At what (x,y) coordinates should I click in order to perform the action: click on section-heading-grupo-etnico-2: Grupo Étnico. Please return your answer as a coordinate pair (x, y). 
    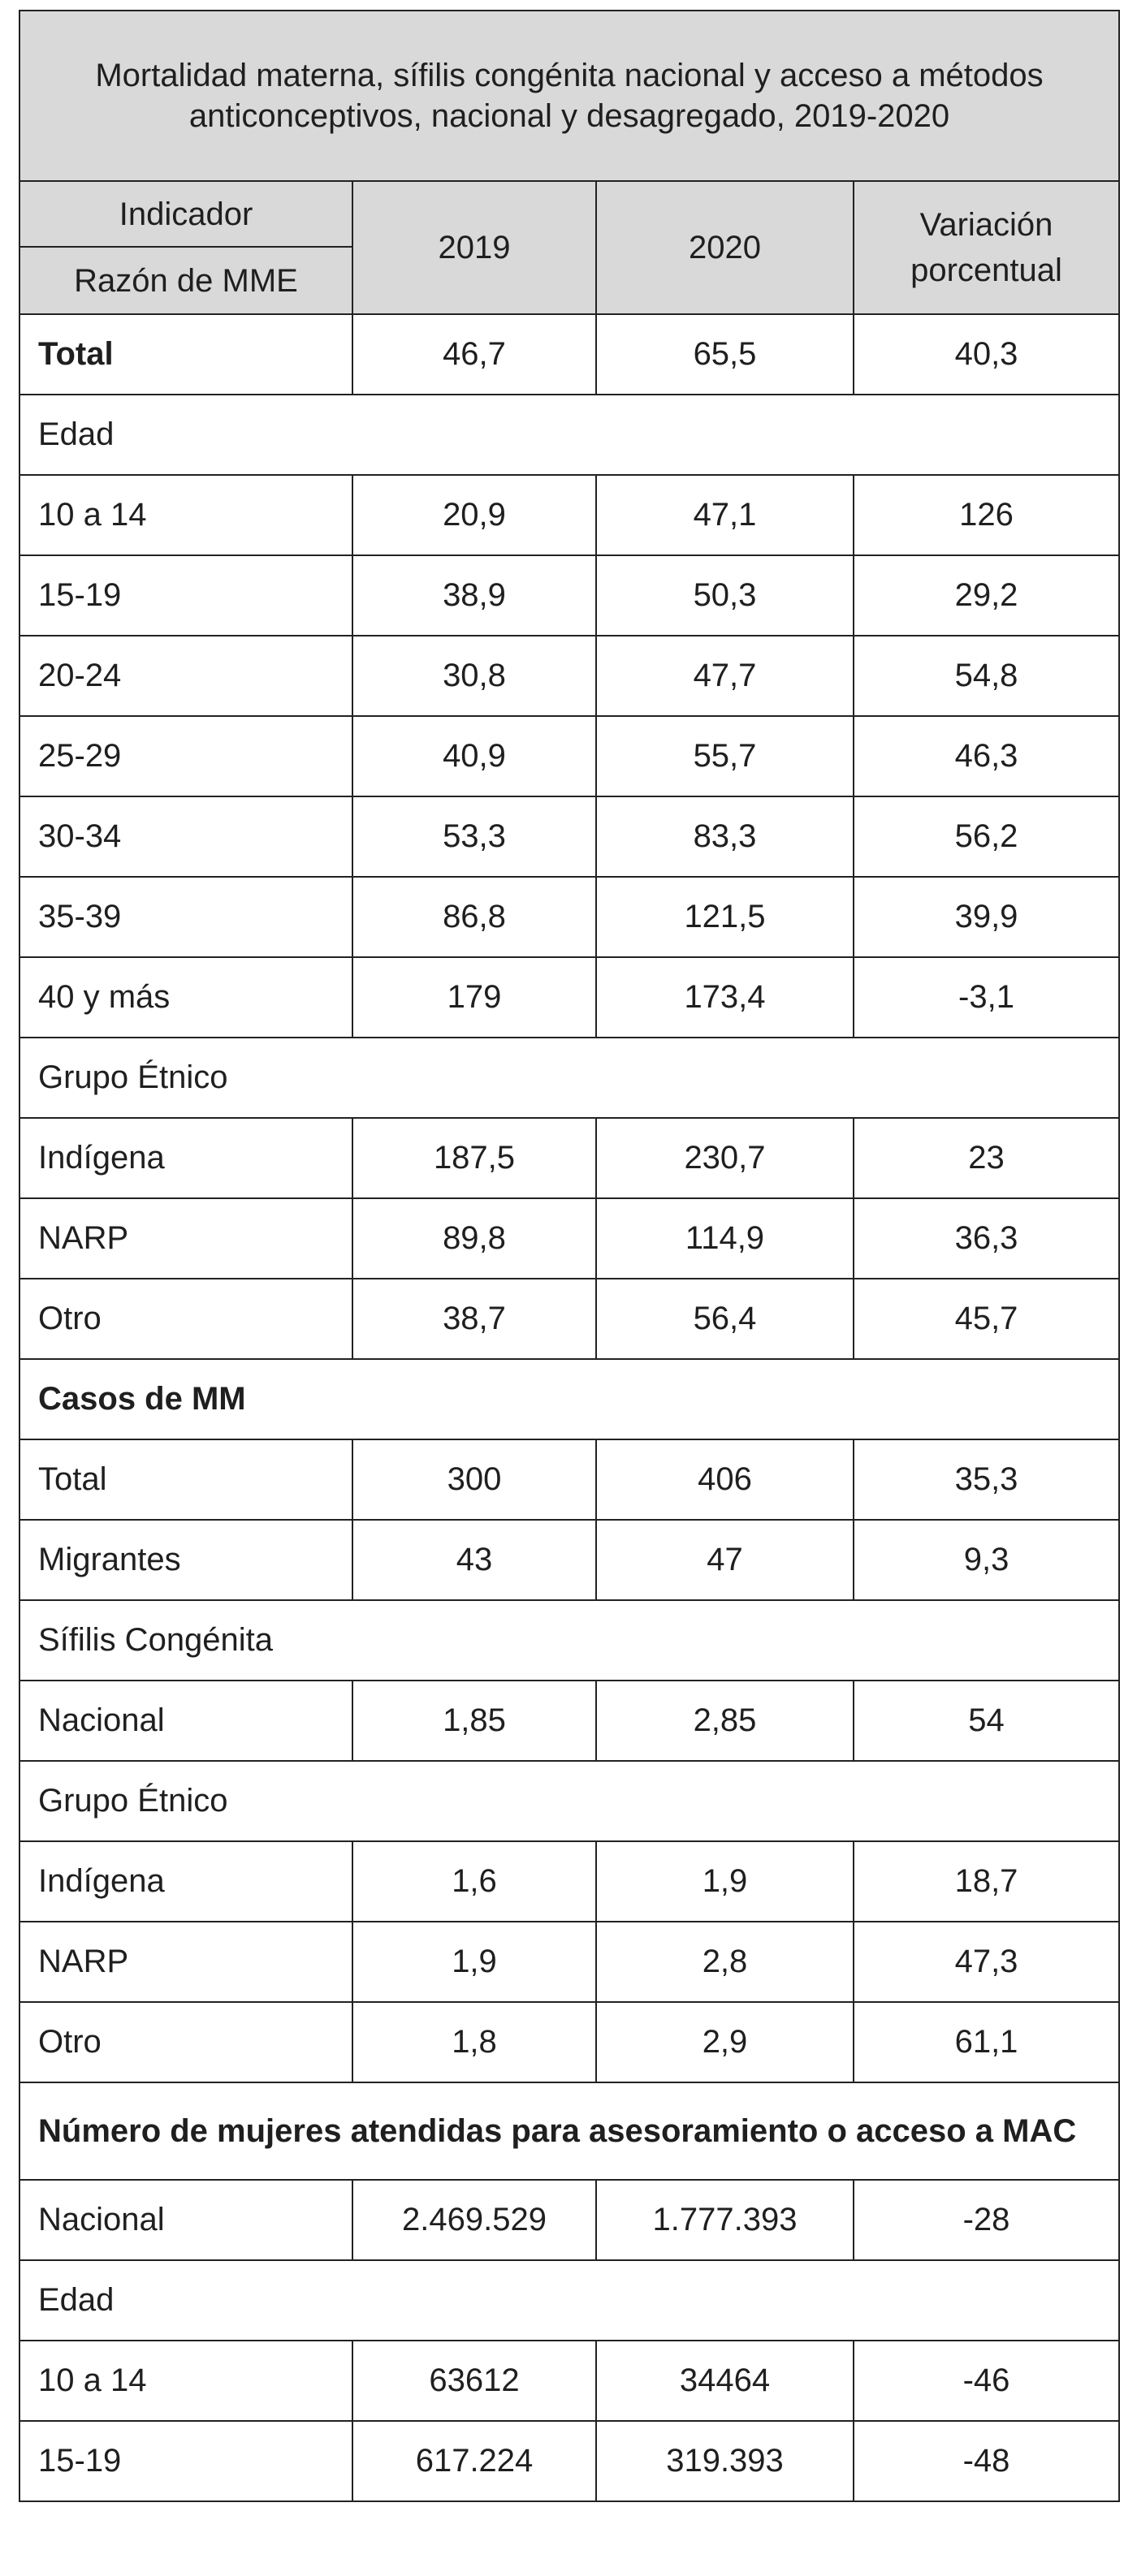
    Looking at the image, I should click on (569, 1801).